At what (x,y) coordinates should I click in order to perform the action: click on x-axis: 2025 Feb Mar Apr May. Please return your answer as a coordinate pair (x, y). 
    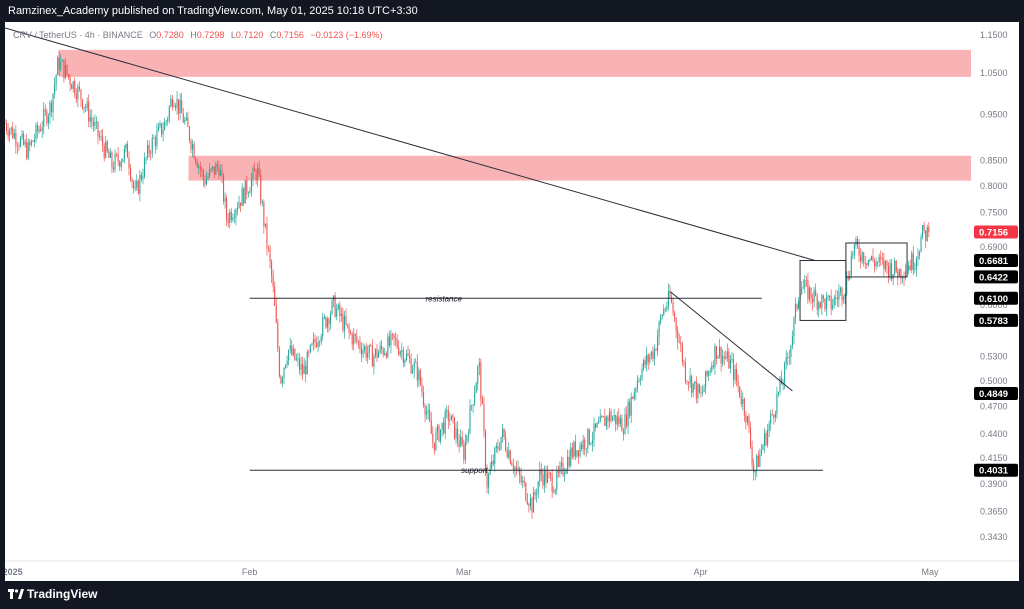
    Looking at the image, I should click on (471, 572).